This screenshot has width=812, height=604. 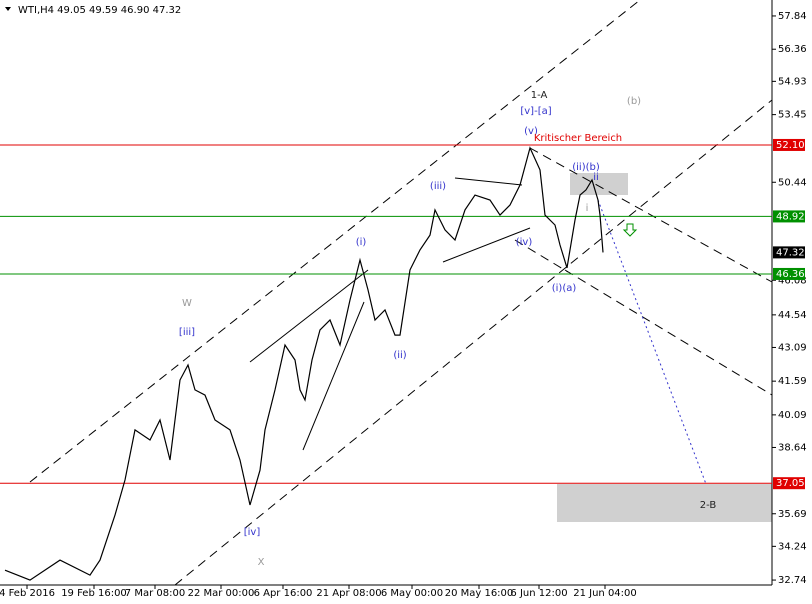 I want to click on wave-label: [v]-[a], so click(x=535, y=111).